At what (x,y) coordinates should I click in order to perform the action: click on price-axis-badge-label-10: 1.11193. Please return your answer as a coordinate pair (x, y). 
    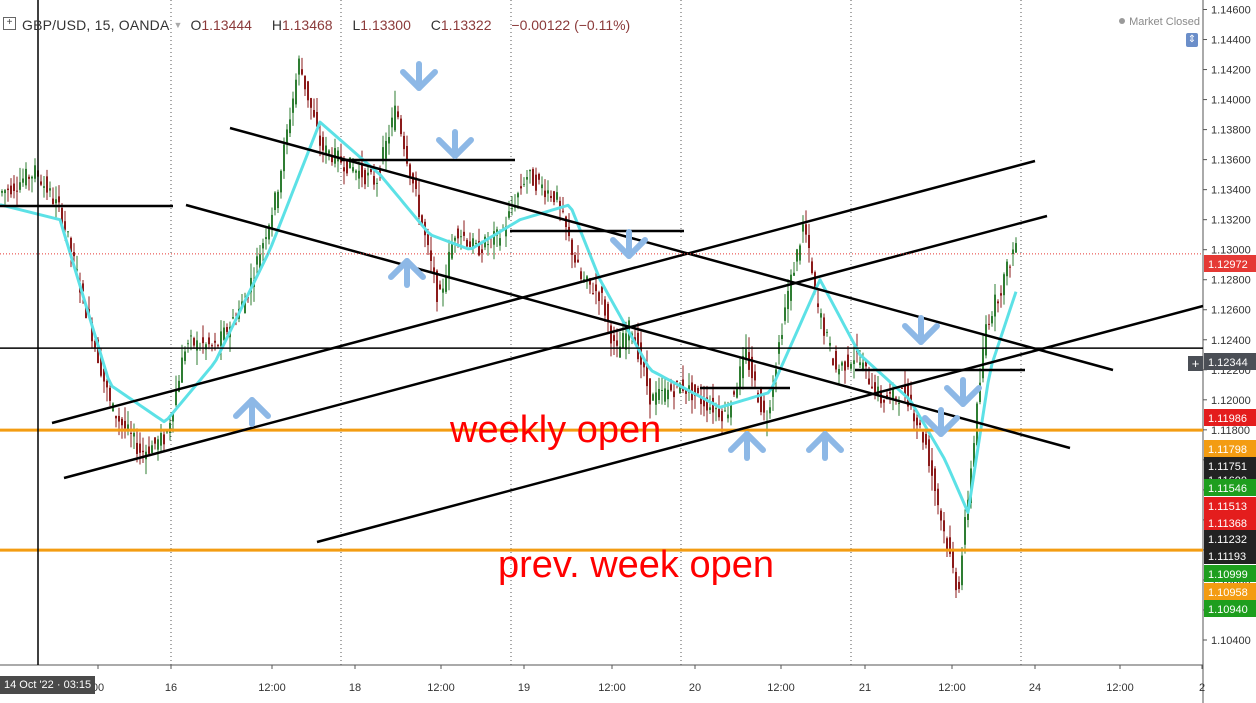
    Looking at the image, I should click on (1227, 557).